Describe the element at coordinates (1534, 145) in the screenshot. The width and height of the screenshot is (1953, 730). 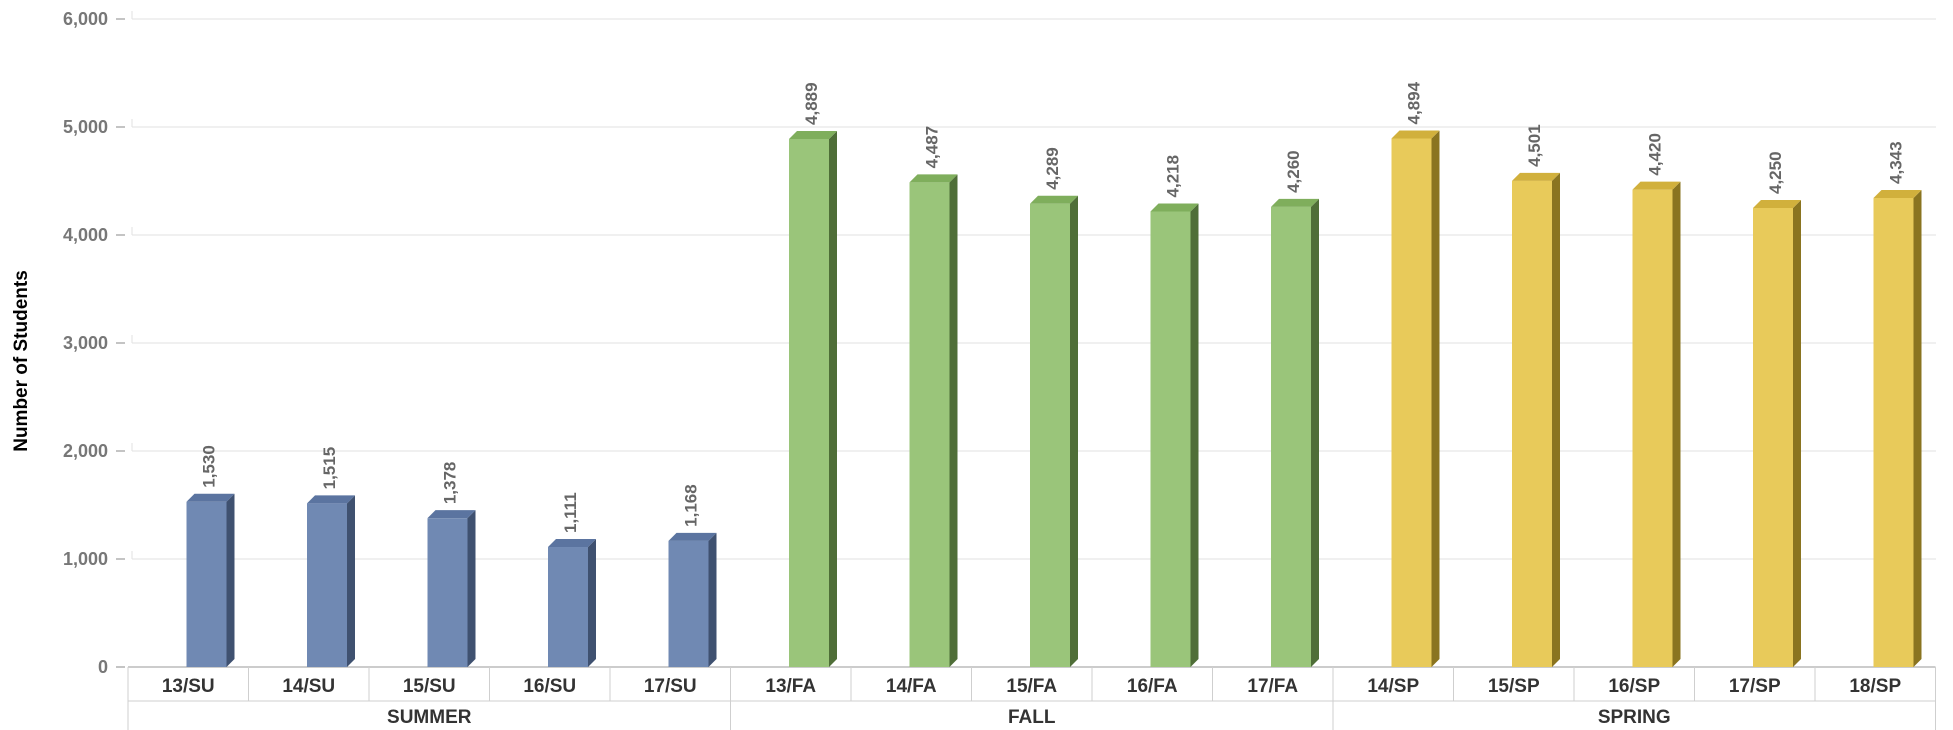
I see `data-label: 4,501` at that location.